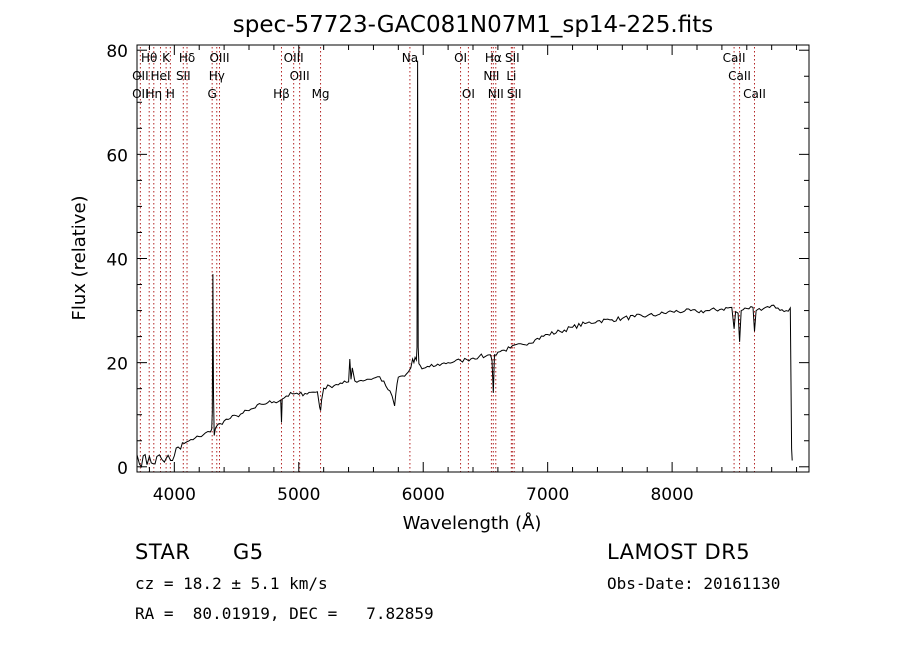  I want to click on line-label: OII, so click(140, 94).